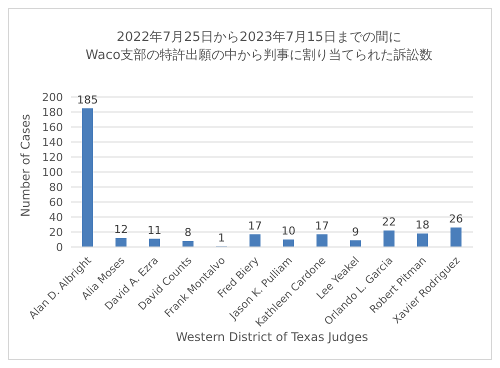 The image size is (500, 368). Describe the element at coordinates (155, 230) in the screenshot. I see `data-label: 11` at that location.